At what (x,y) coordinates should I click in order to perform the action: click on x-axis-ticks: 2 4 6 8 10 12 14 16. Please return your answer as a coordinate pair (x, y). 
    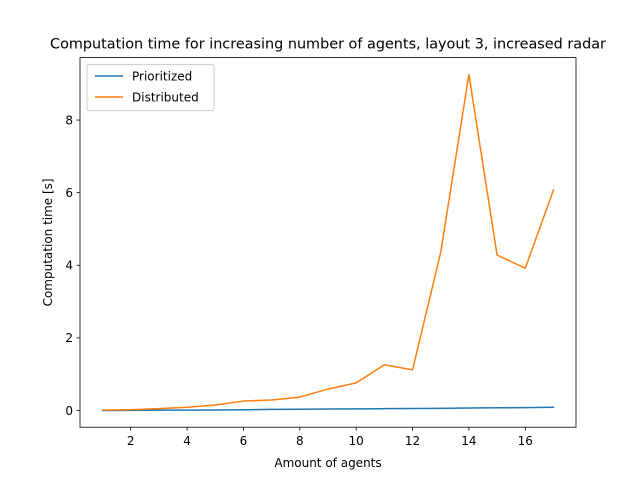
    Looking at the image, I should click on (330, 437).